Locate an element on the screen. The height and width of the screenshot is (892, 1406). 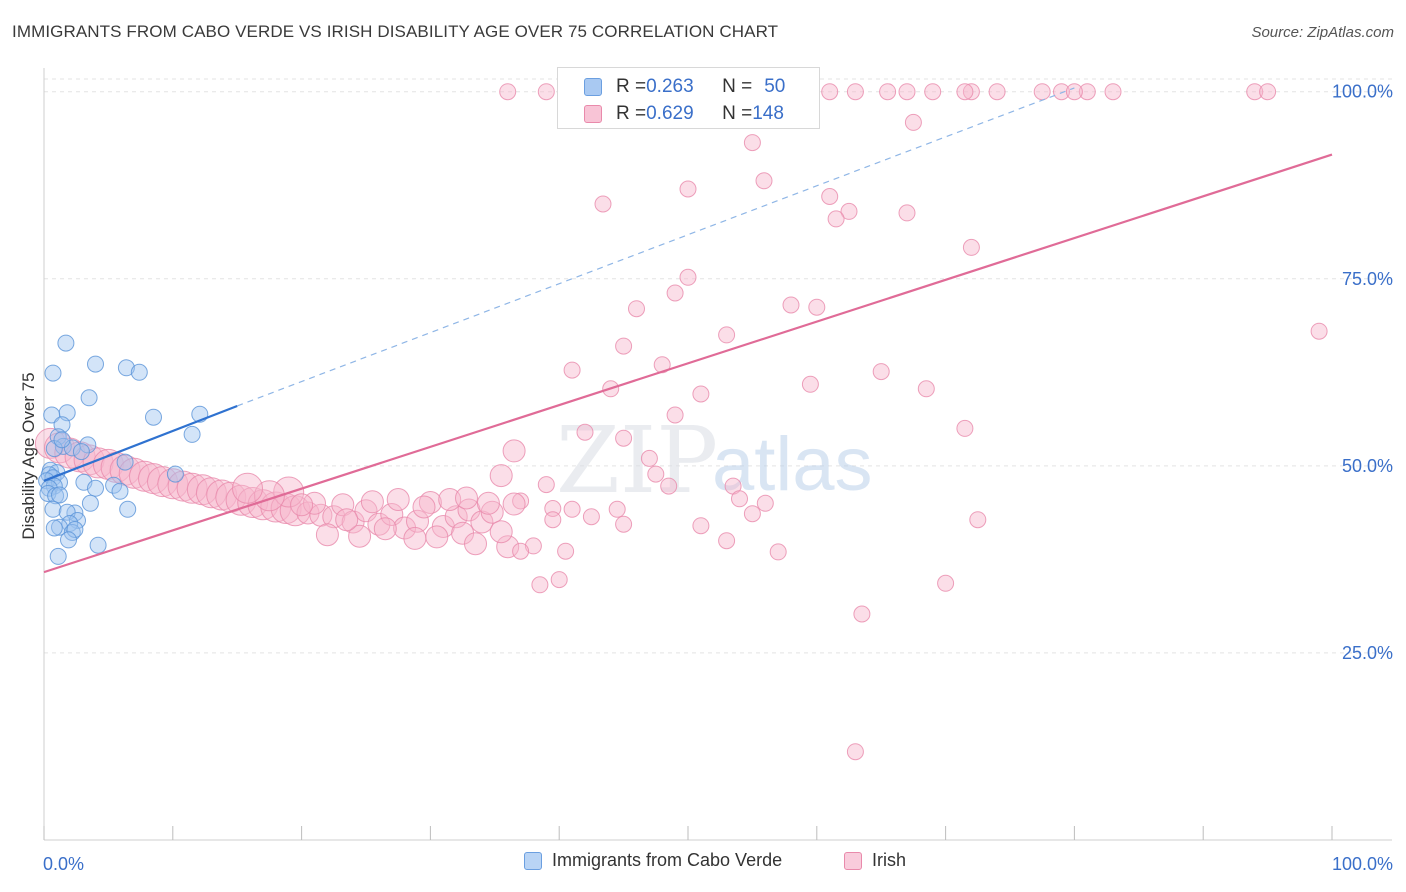
swatch-pink is located at coordinates (593, 114).